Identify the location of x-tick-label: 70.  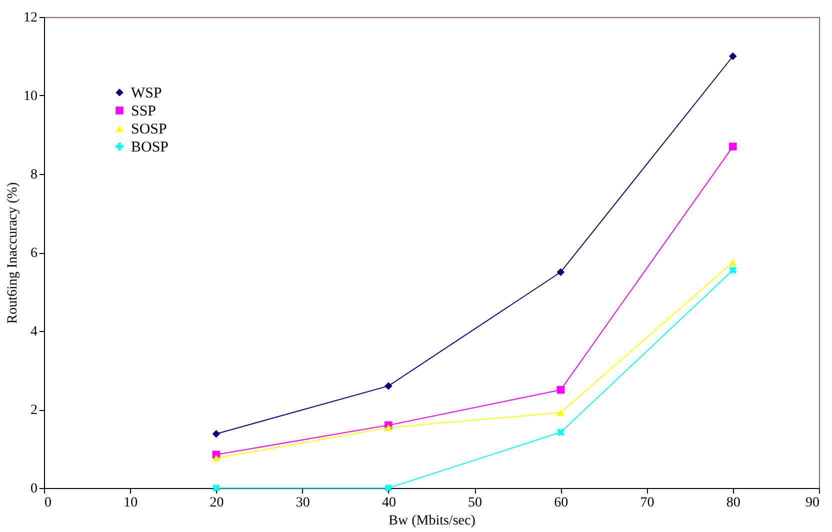
(647, 503).